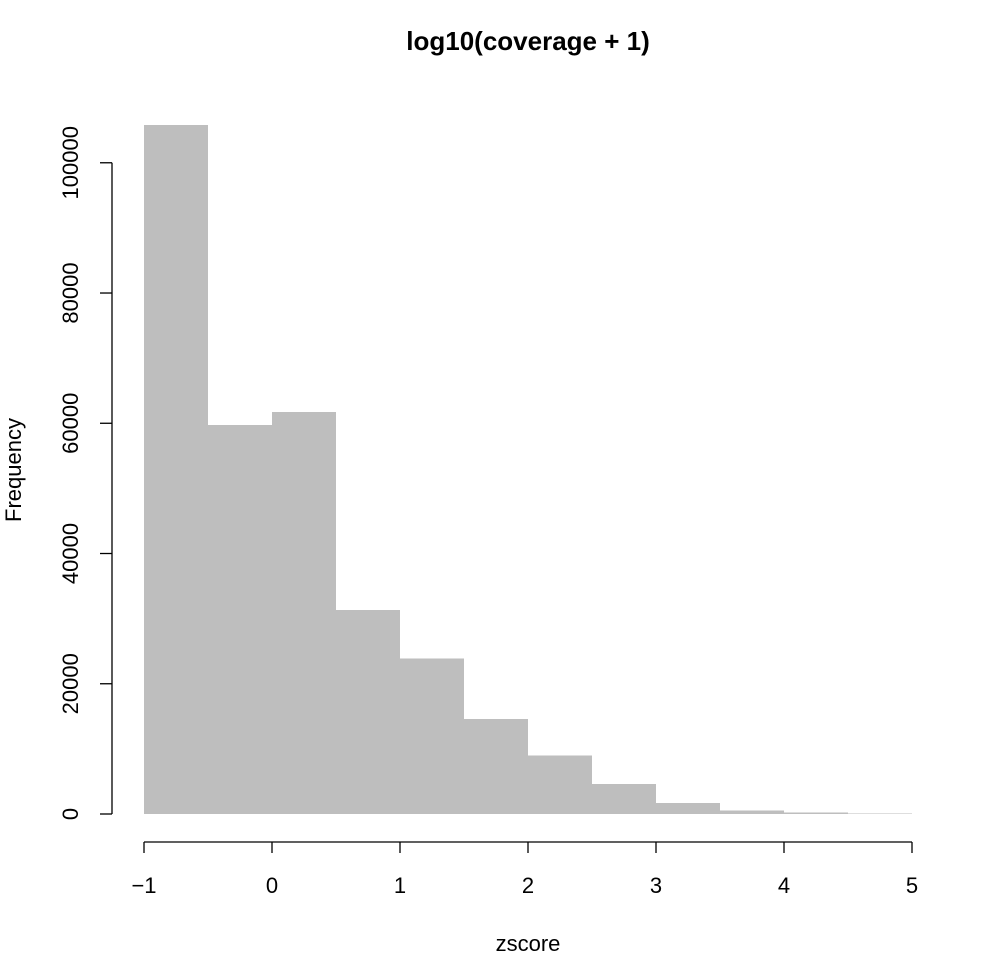 This screenshot has width=992, height=978. Describe the element at coordinates (13, 470) in the screenshot. I see `y-axis-label: Frequency` at that location.